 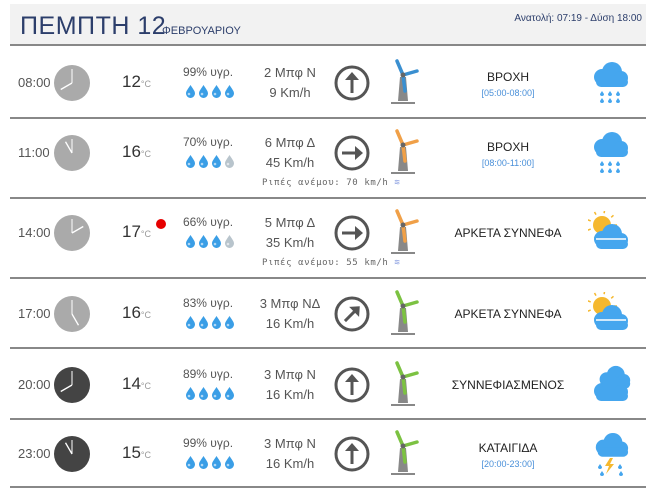 I want to click on month-label: ΦΕΒΡΟΥΑΡΙΟΥ, so click(x=201, y=31).